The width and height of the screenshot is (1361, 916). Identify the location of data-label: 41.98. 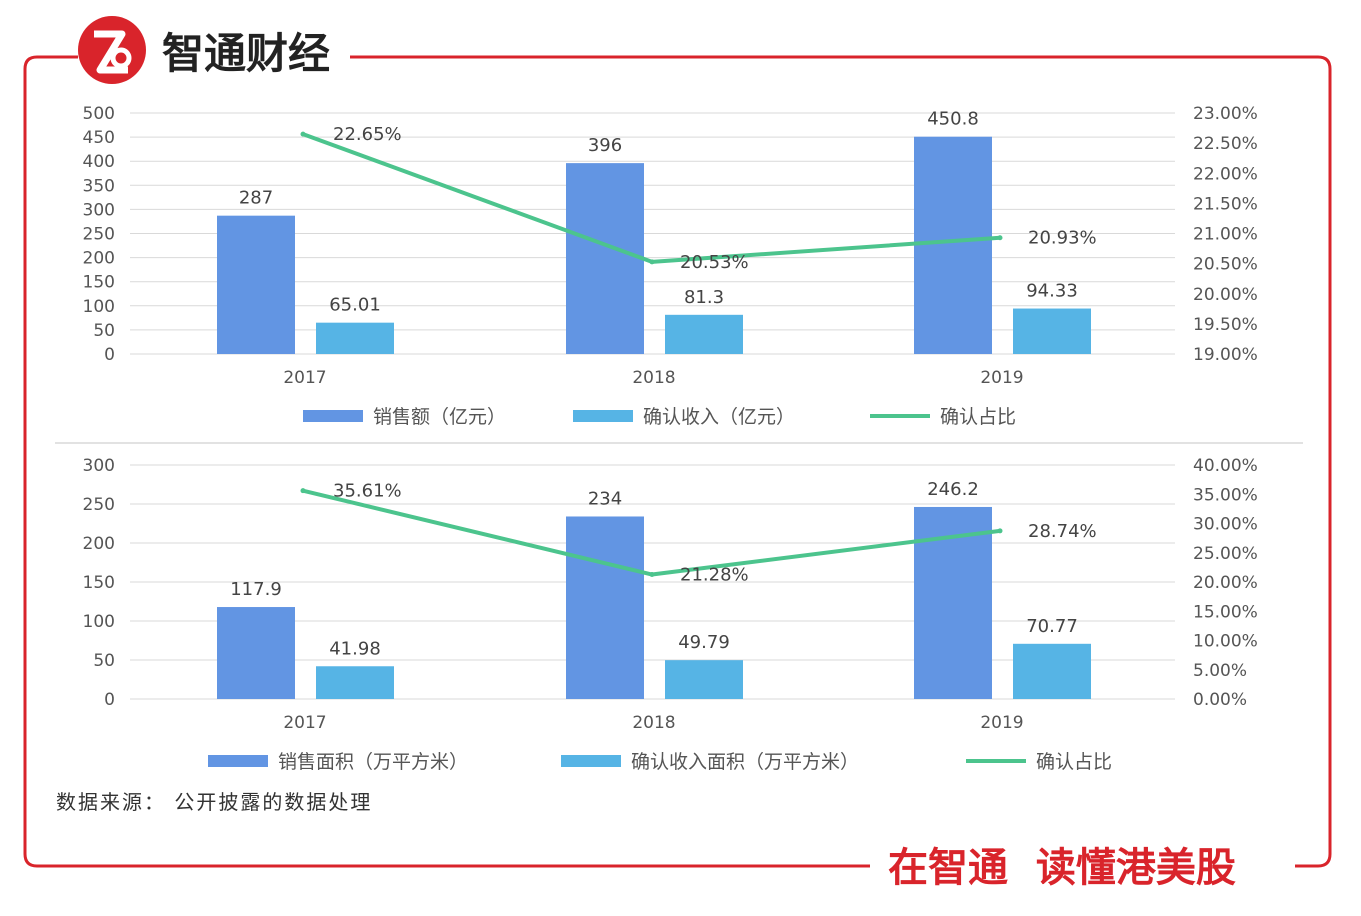
(355, 648).